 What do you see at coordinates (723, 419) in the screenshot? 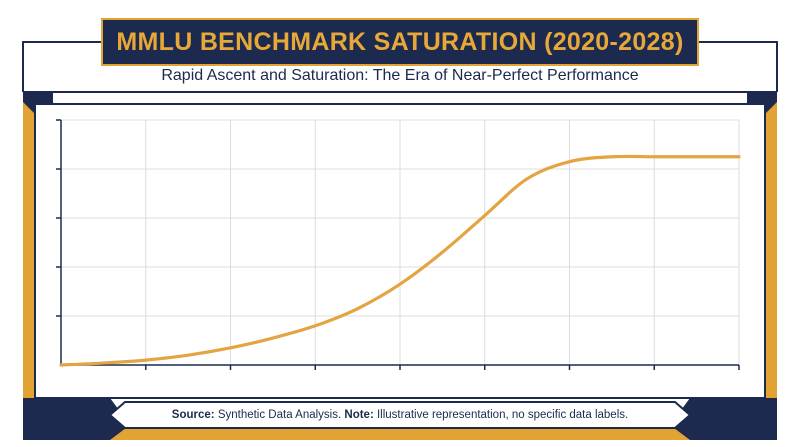
I see `frame-bottom-navy-right` at bounding box center [723, 419].